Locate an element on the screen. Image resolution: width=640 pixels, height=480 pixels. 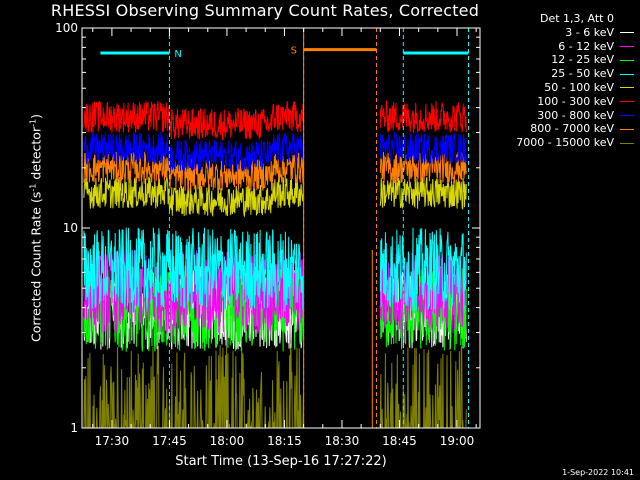
x-tick-label-5: 18:45 is located at coordinates (399, 441).